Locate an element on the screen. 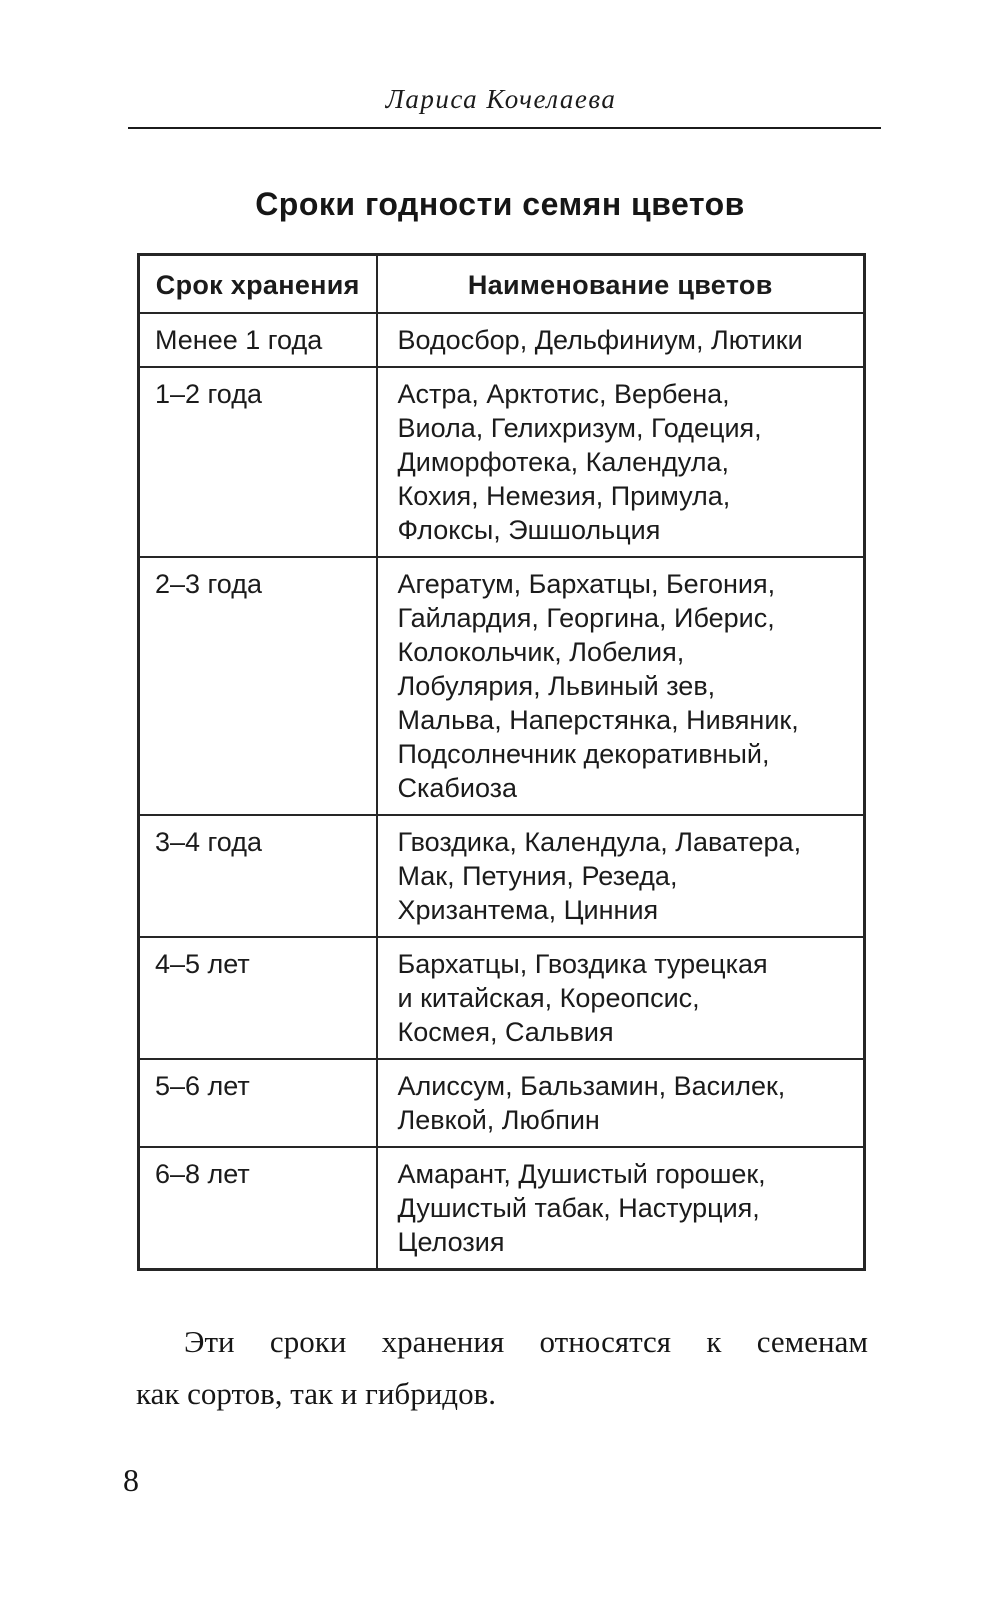 The height and width of the screenshot is (1600, 1000). page-number: 8 is located at coordinates (131, 1480).